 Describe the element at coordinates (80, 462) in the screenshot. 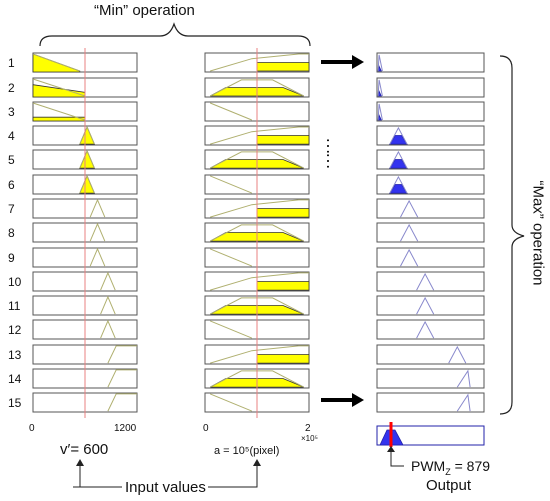

I see `input1-caption-arrow-head` at that location.